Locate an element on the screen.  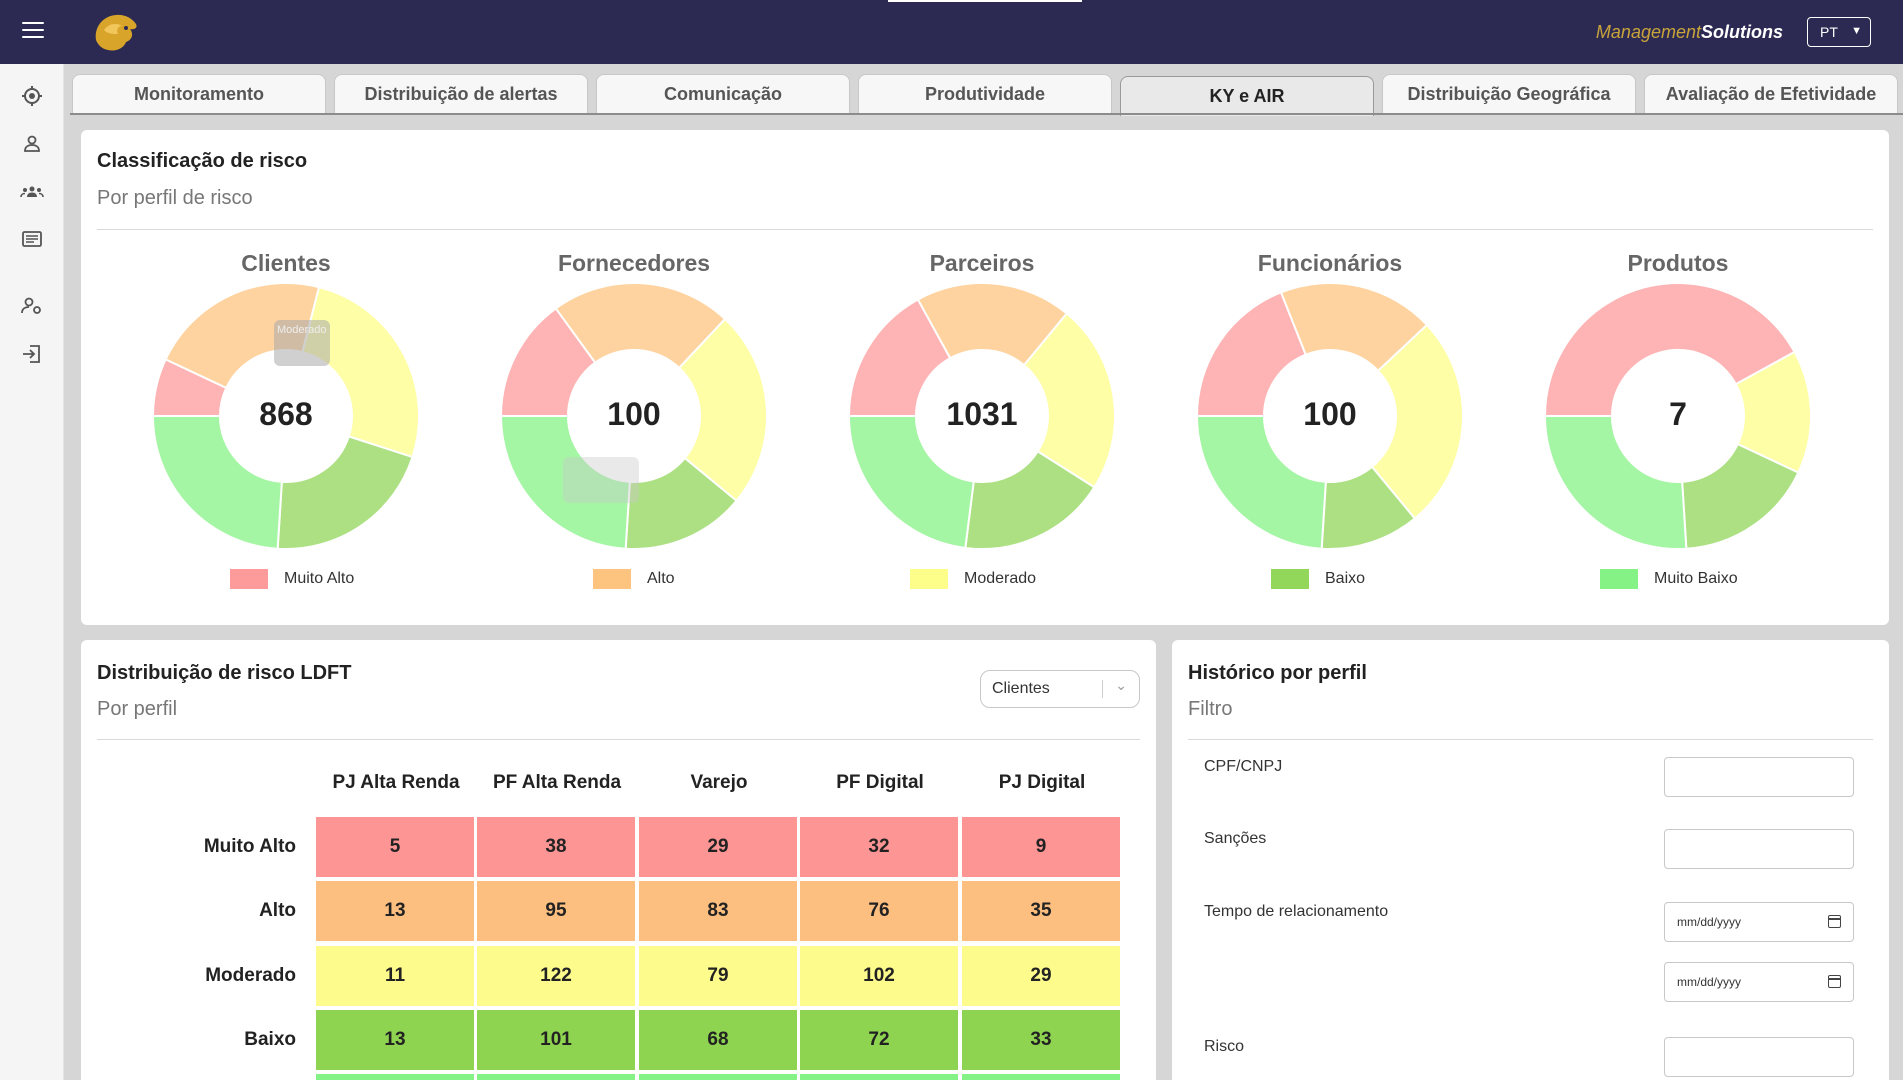
donut-total: 868 is located at coordinates (286, 414).